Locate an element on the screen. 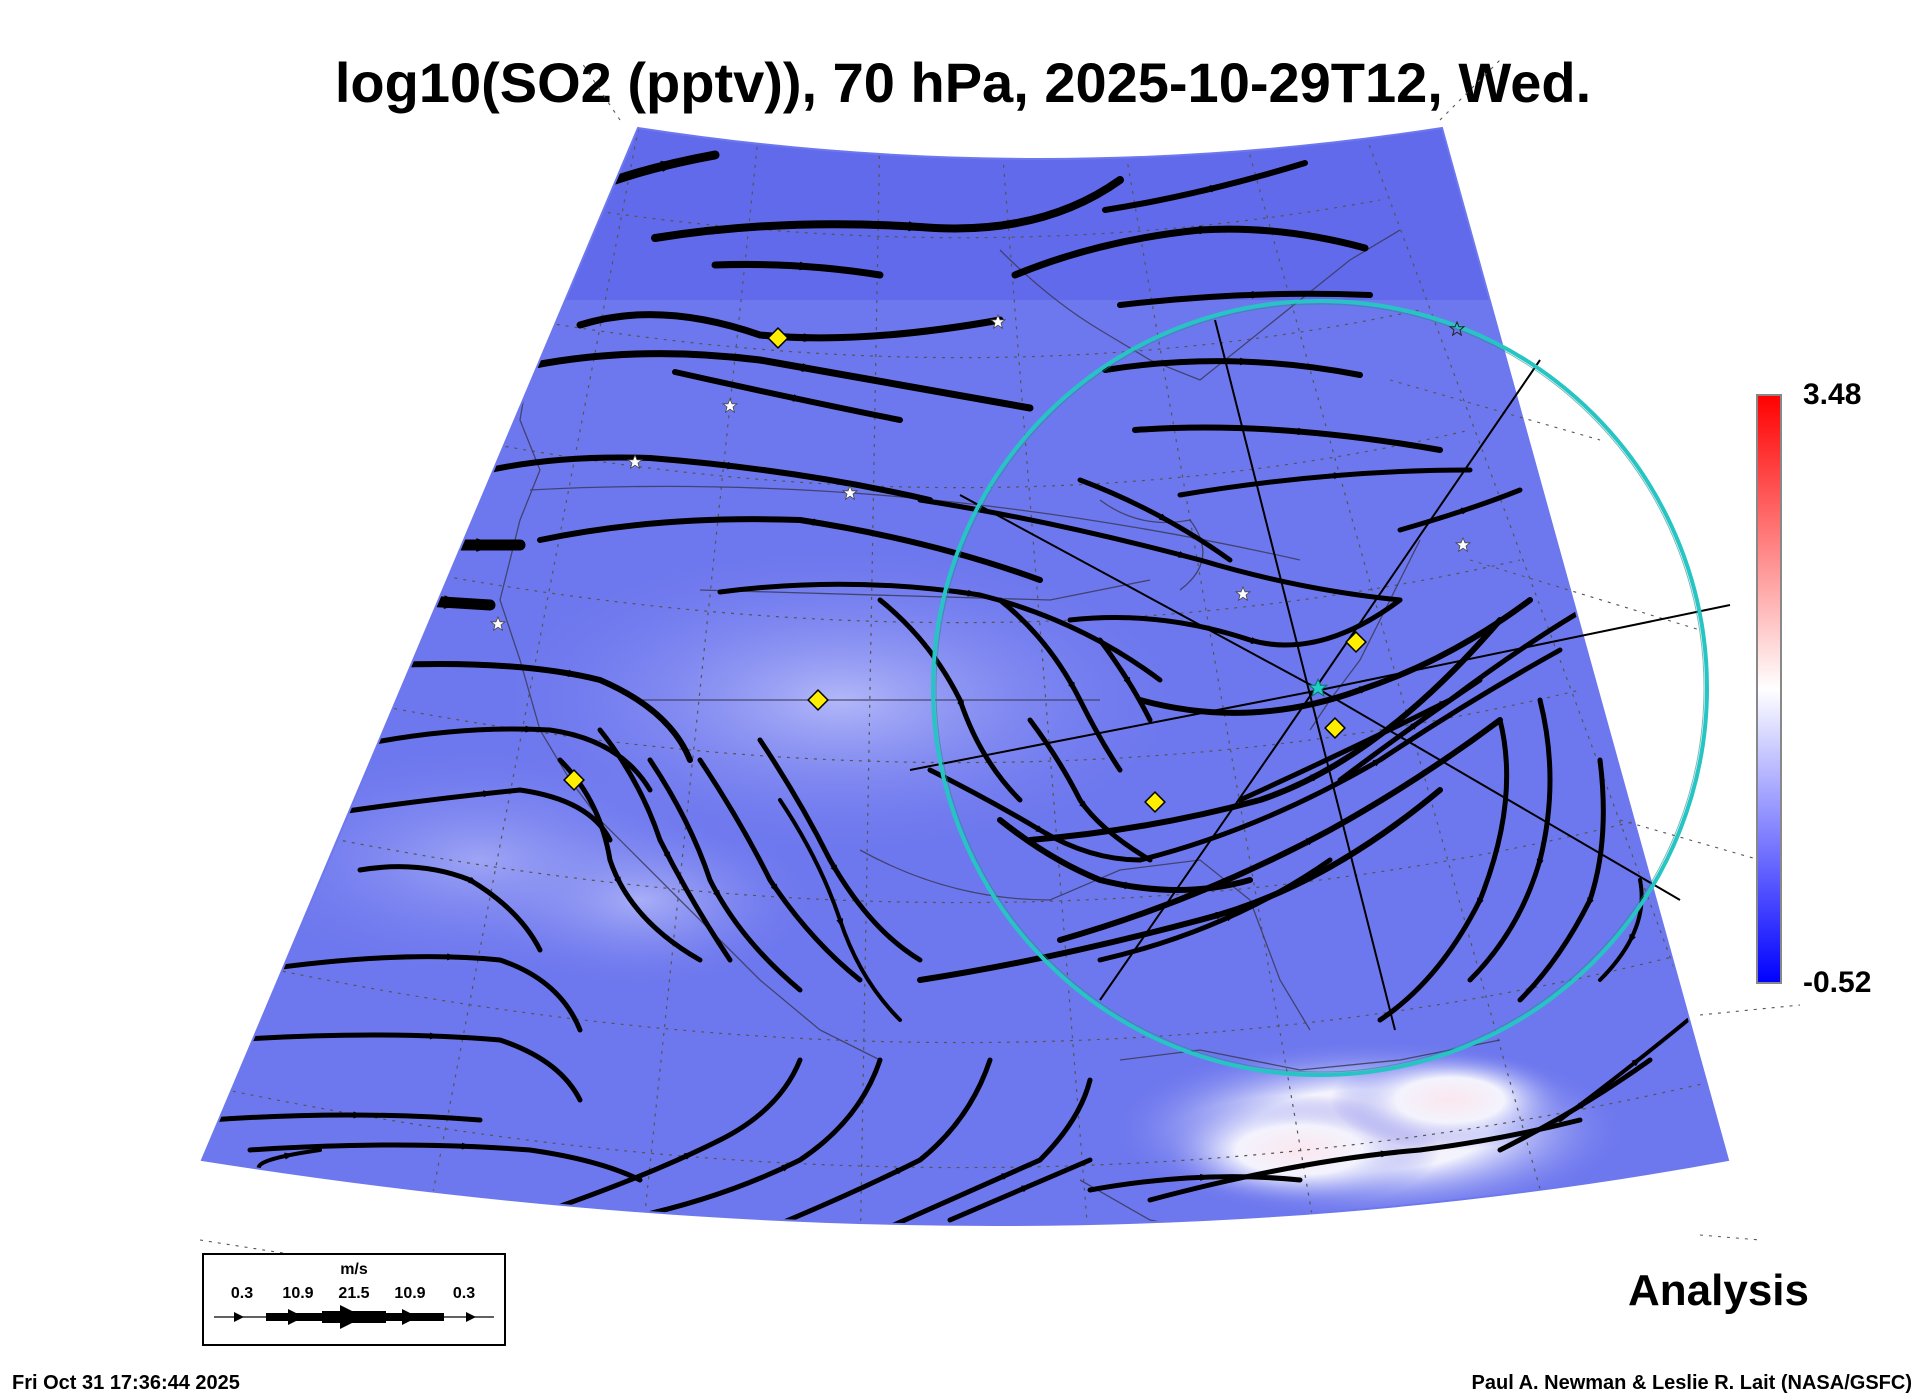  cyan-star-marker is located at coordinates (1318, 687).